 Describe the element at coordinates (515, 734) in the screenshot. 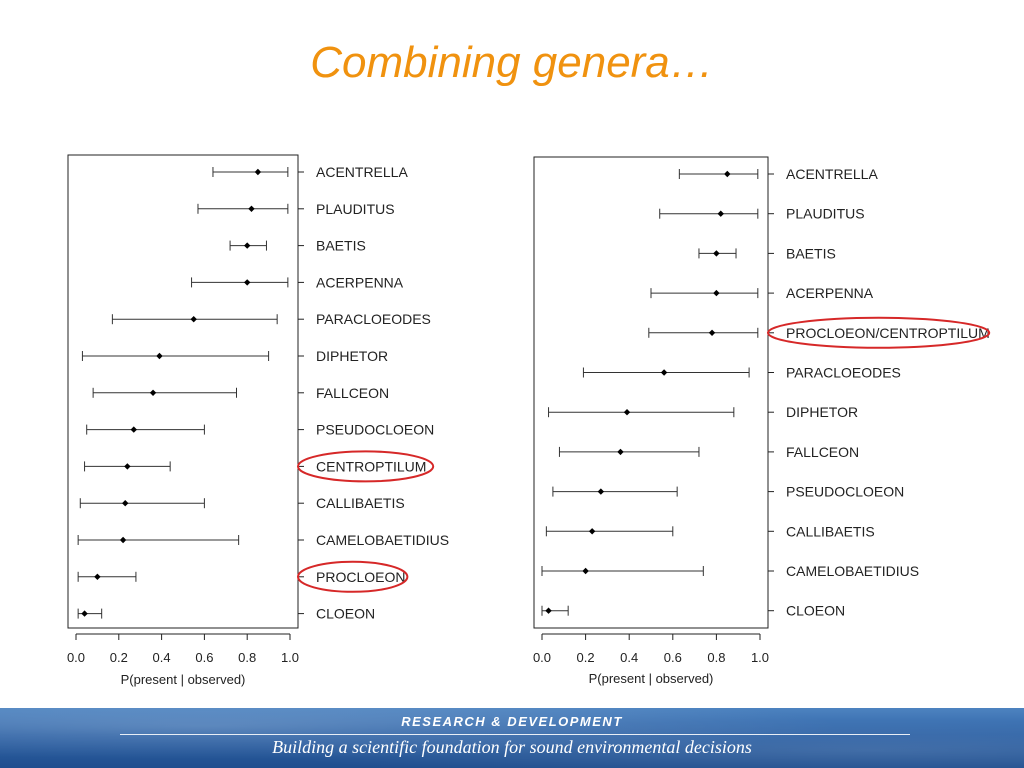

I see `footer-divider` at that location.